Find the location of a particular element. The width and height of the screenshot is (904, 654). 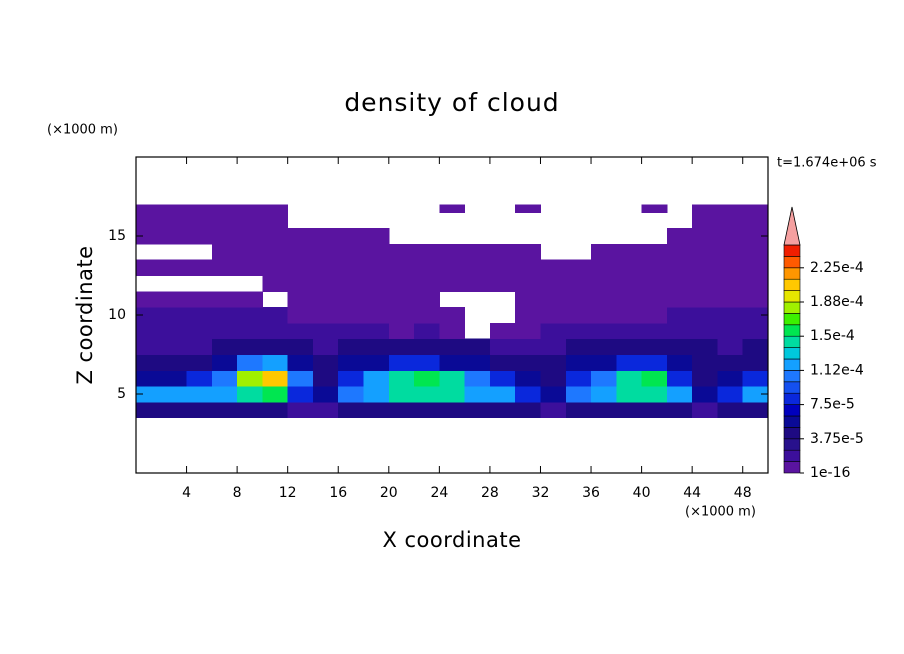

colorbar-extend is located at coordinates (792, 226).